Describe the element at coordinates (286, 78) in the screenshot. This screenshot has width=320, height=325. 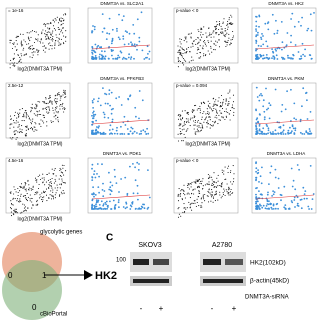
I see `plot-title: DNMT3A vs. PKM` at that location.